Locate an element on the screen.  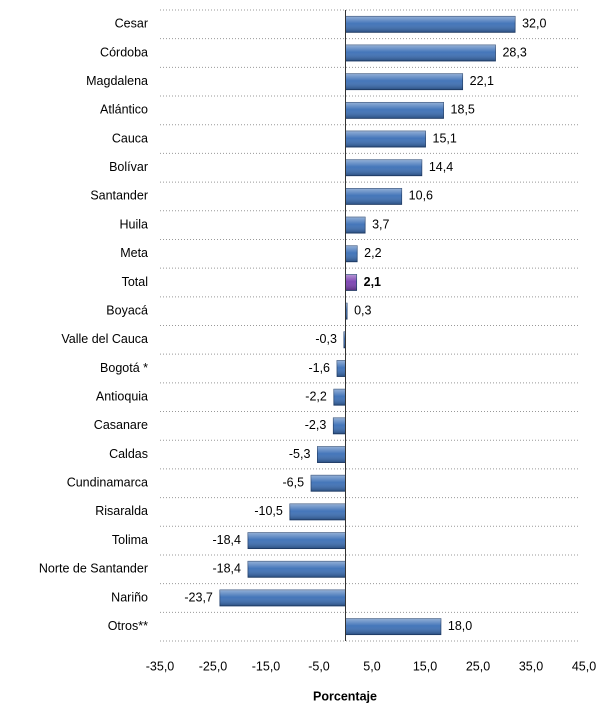
value-label: -5,3 is located at coordinates (300, 454).